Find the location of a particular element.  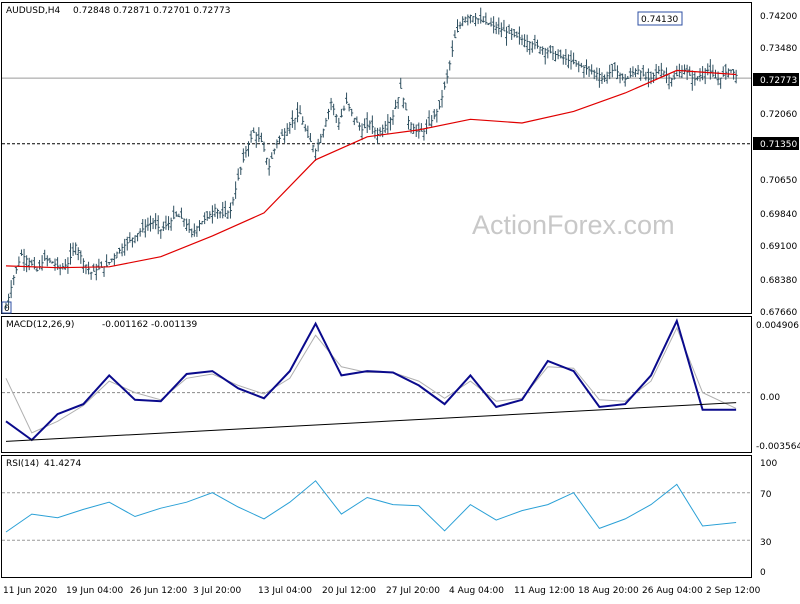

rsi-tick-label: 30 is located at coordinates (766, 543).